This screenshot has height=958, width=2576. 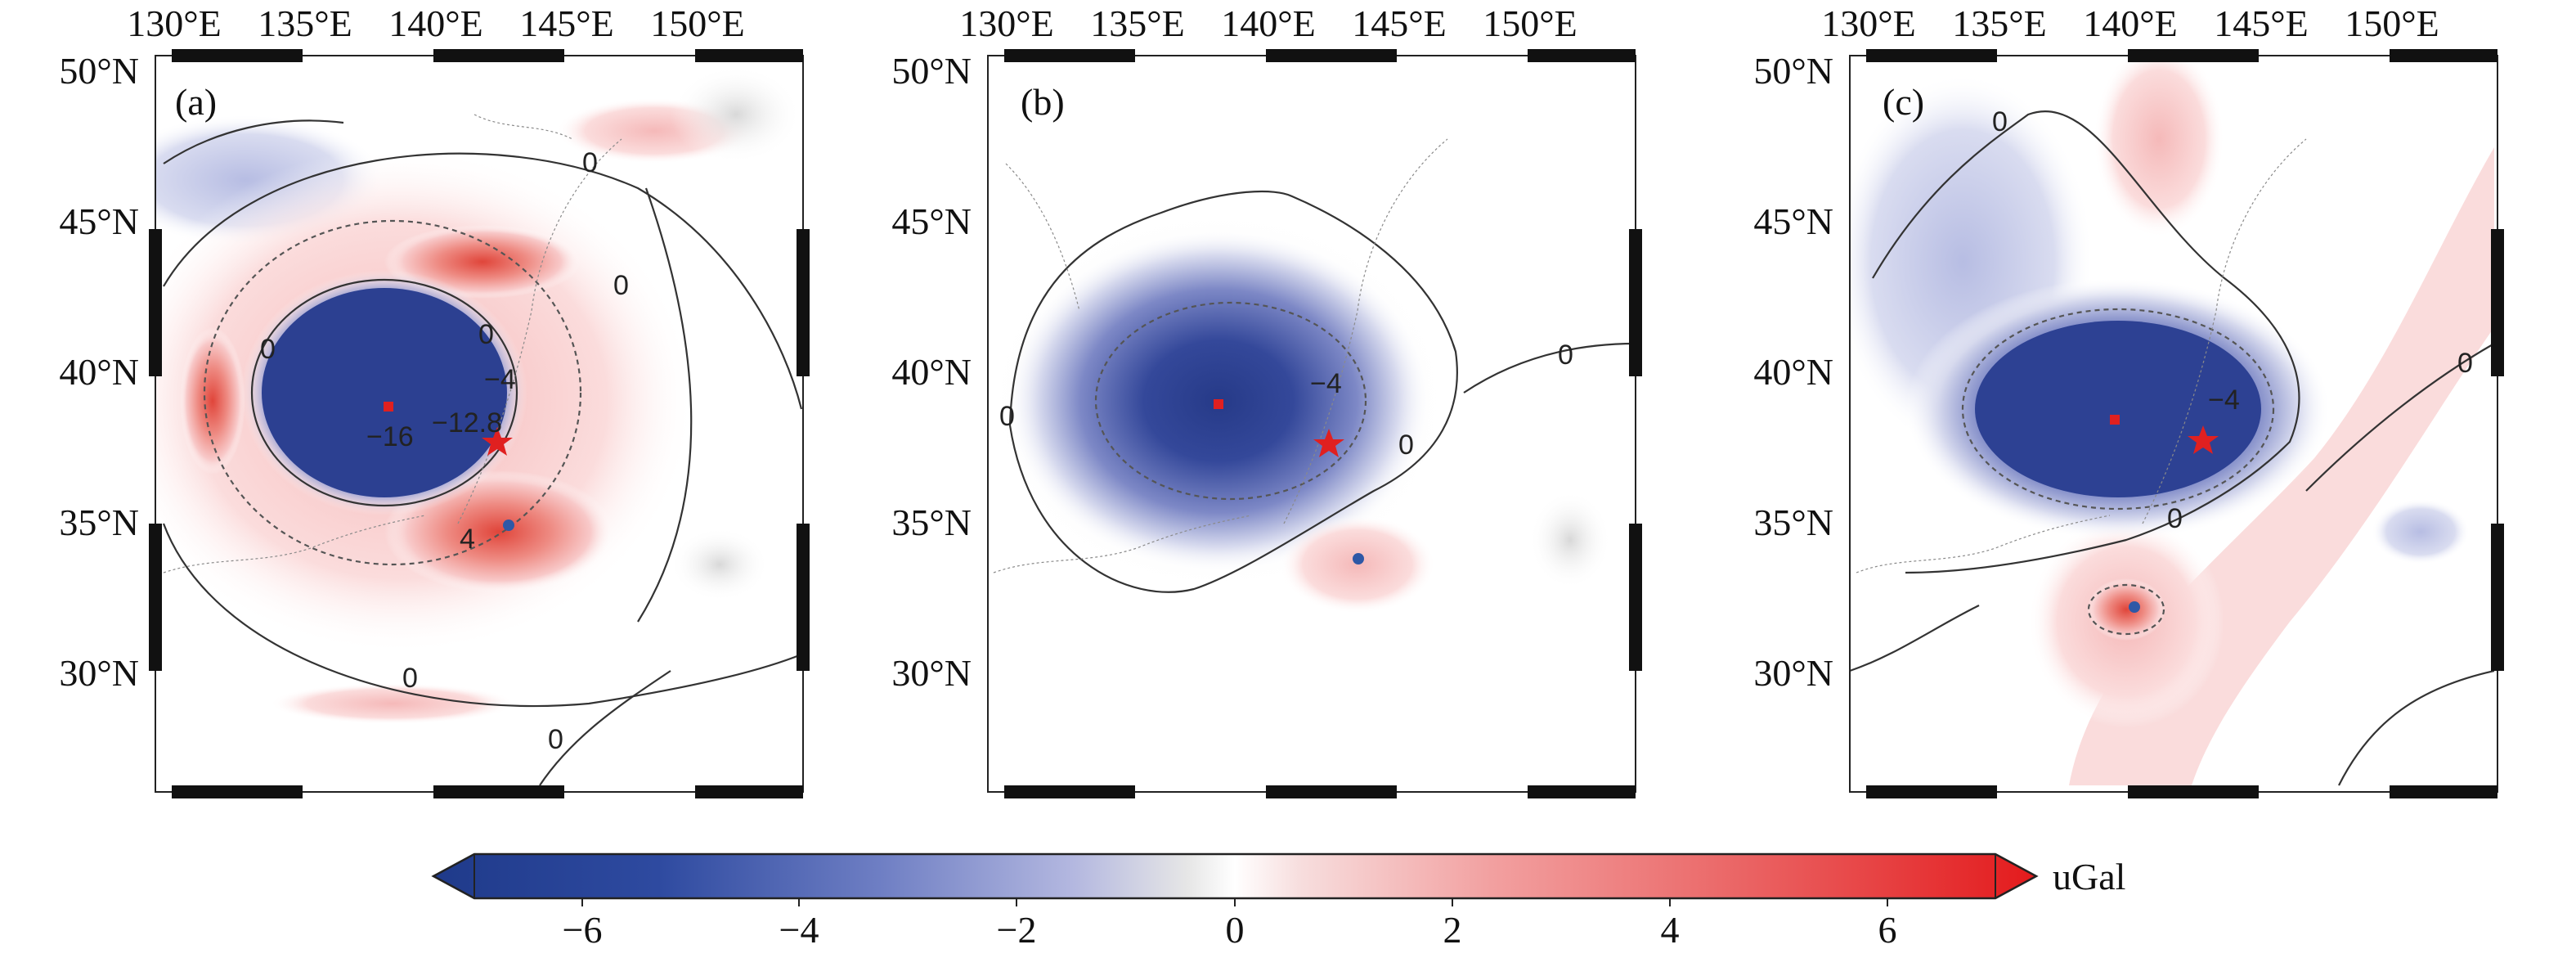 I want to click on panel-a-contour-labels: 0 0 0 0 0 0 −16 −12.8 −4 4, so click(x=444, y=451).